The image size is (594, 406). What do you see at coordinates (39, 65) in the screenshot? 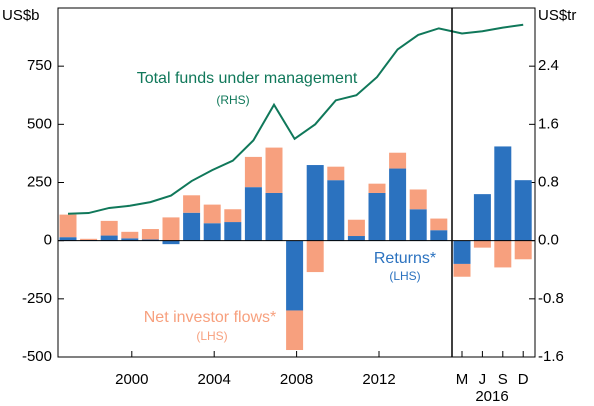
I see `y-tick-label: 750` at bounding box center [39, 65].